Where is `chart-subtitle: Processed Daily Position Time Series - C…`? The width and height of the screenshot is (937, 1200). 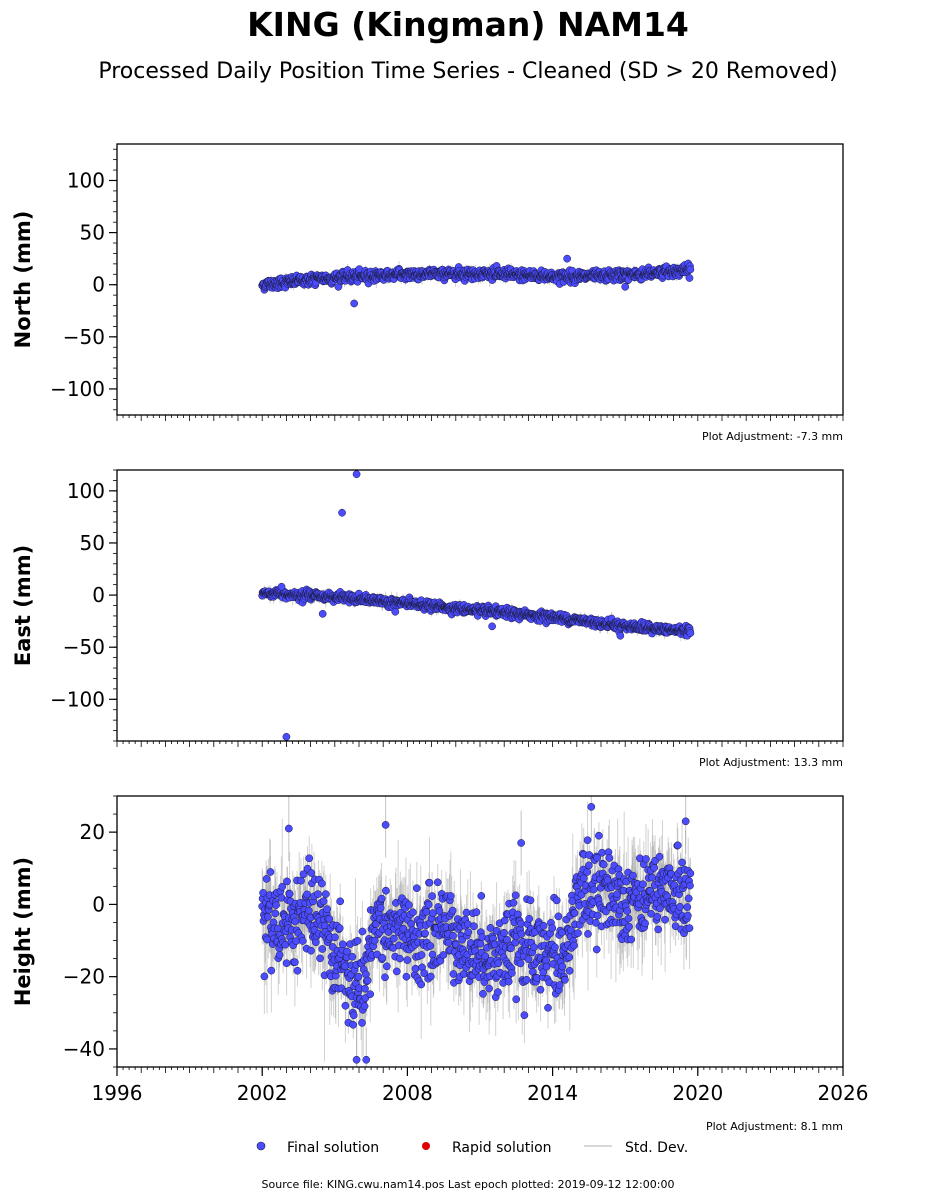
chart-subtitle: Processed Daily Position Time Series - C… is located at coordinates (467, 71).